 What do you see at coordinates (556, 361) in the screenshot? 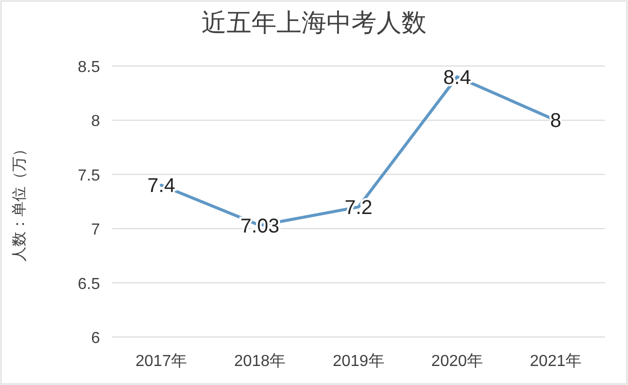
I see `xtick: 2021年` at bounding box center [556, 361].